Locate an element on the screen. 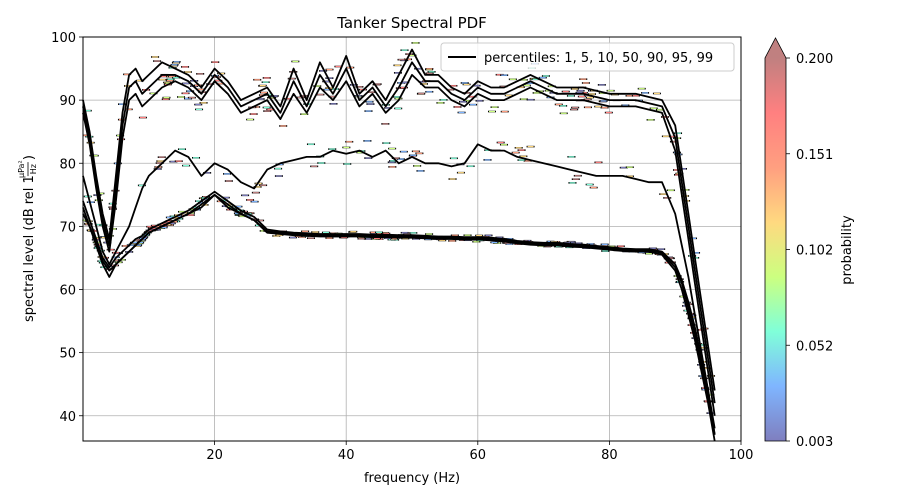 Image resolution: width=900 pixels, height=504 pixels. legend-box is located at coordinates (587, 57).